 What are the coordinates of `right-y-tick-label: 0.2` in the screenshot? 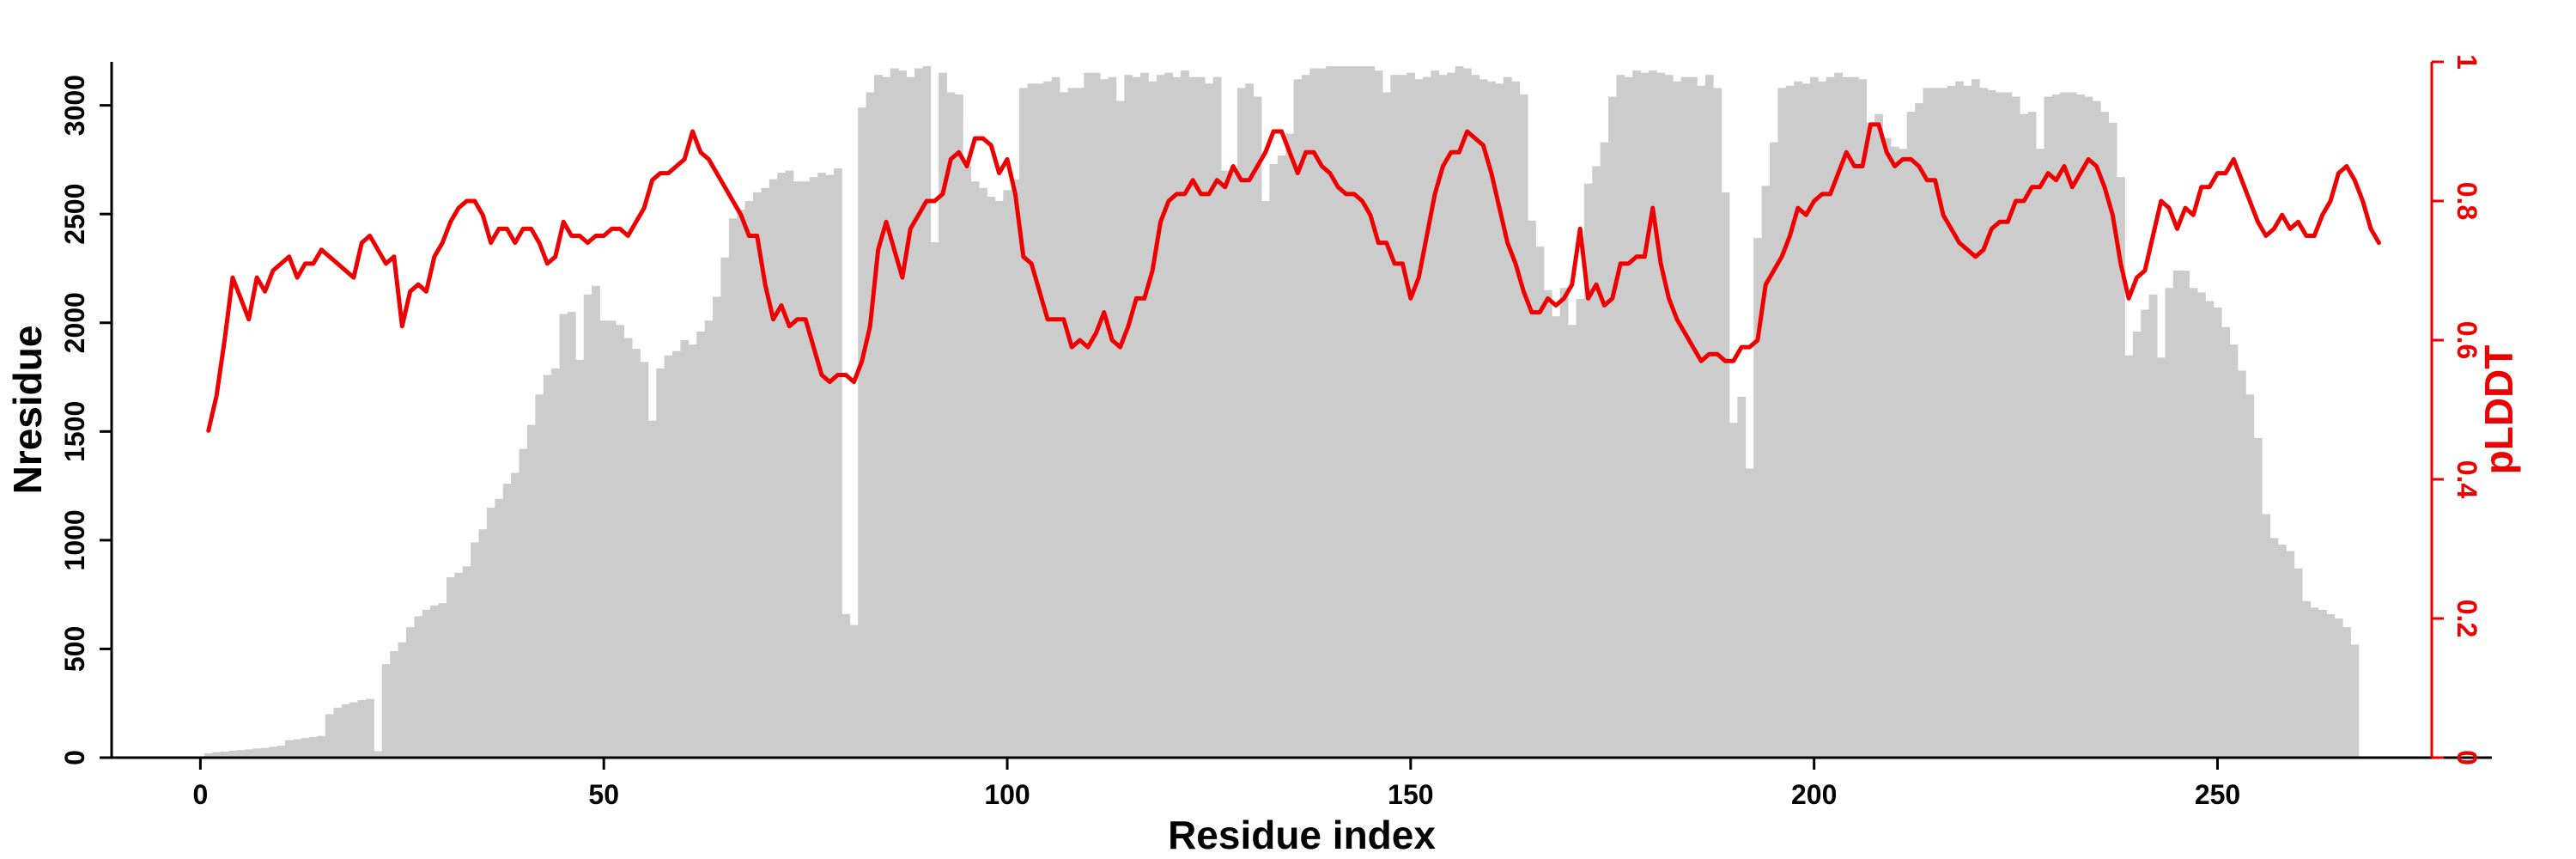 It's located at (2466, 618).